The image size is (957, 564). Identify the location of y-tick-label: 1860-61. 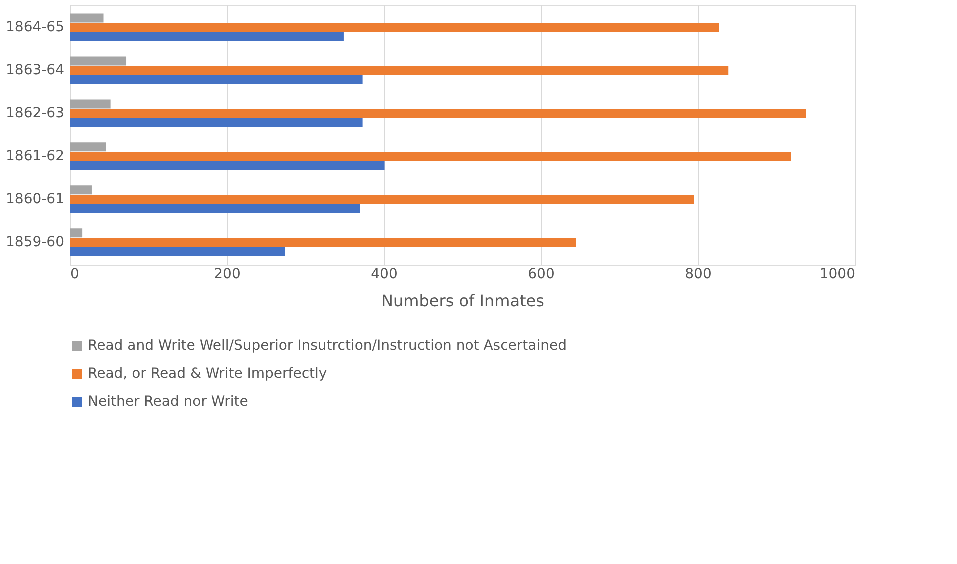
(35, 199).